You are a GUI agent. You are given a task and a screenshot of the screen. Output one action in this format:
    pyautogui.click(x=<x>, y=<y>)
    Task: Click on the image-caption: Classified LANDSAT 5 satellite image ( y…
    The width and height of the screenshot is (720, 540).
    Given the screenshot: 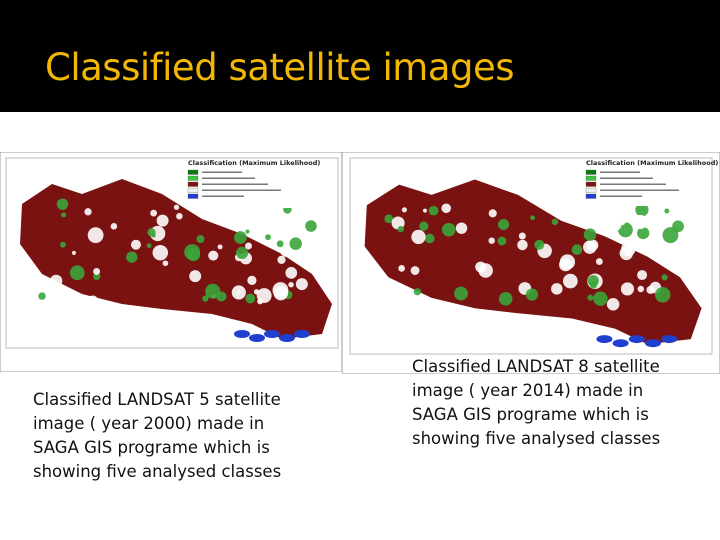 What is the action you would take?
    pyautogui.click(x=157, y=435)
    